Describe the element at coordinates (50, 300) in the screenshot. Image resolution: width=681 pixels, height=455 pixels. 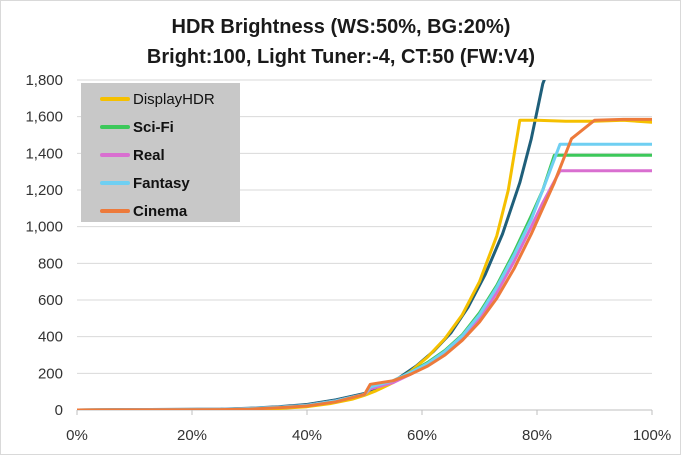
I see `y-tick-label: 600` at that location.